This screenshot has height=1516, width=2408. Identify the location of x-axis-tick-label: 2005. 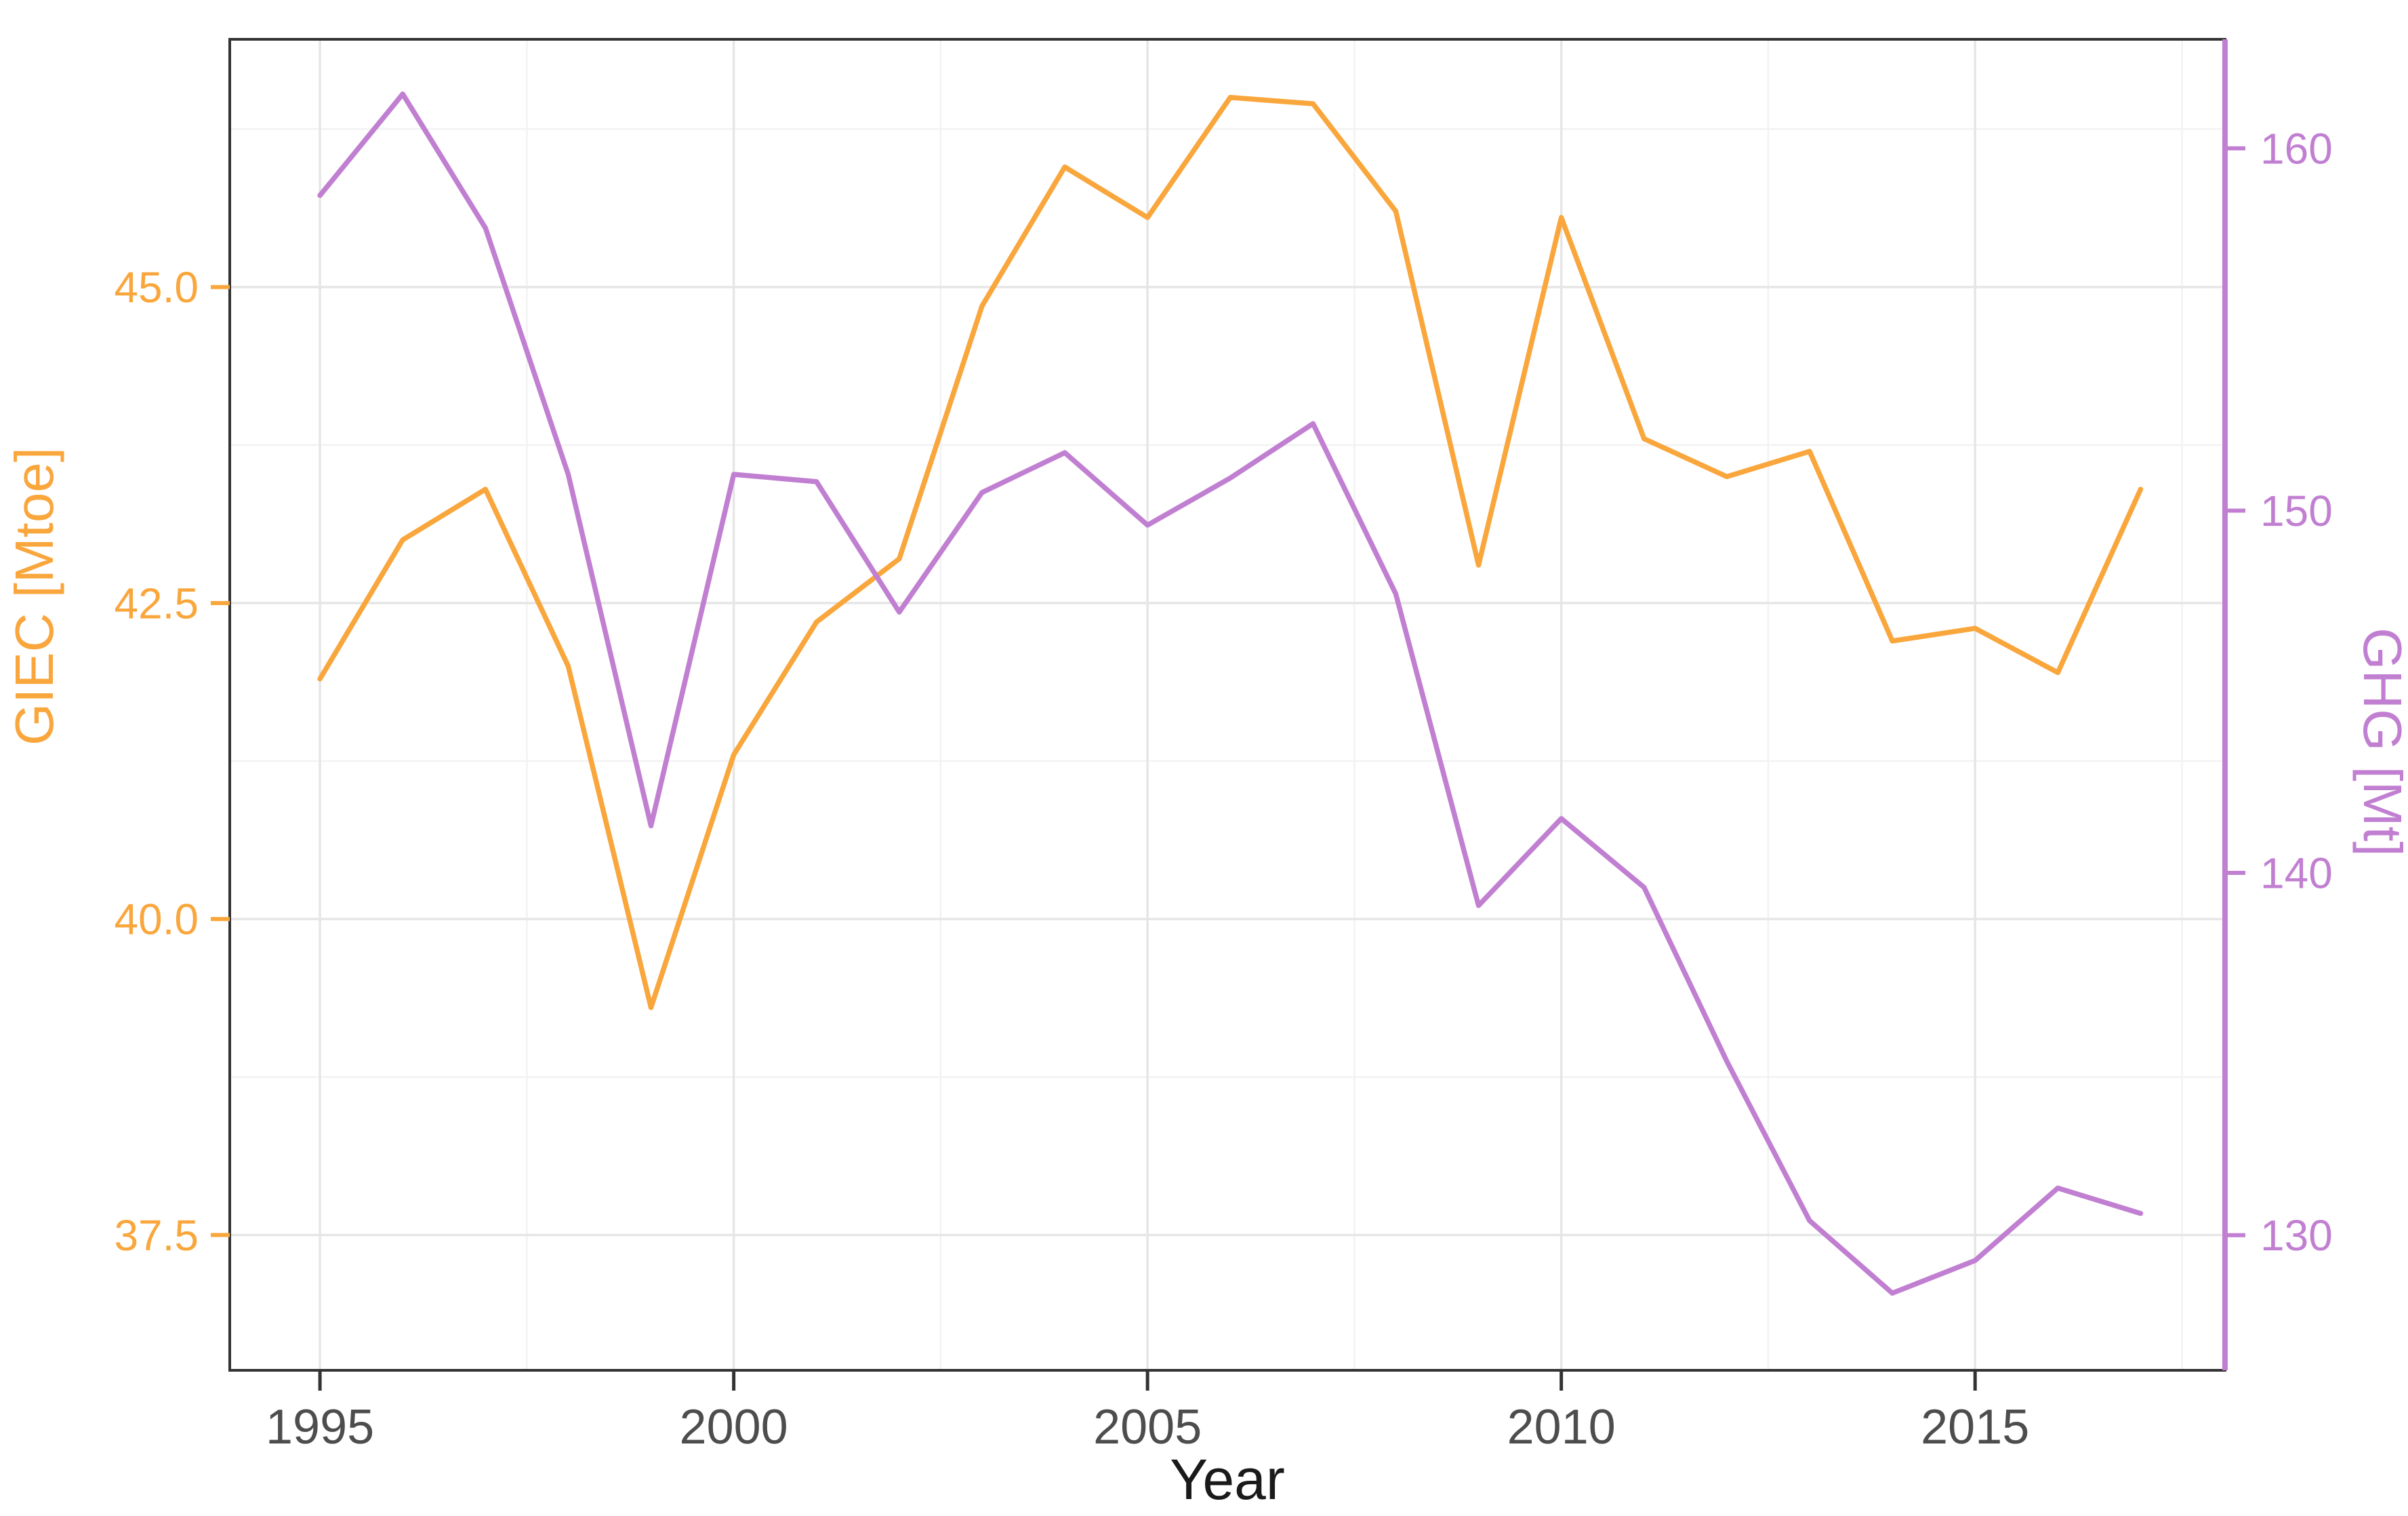
(1147, 1427).